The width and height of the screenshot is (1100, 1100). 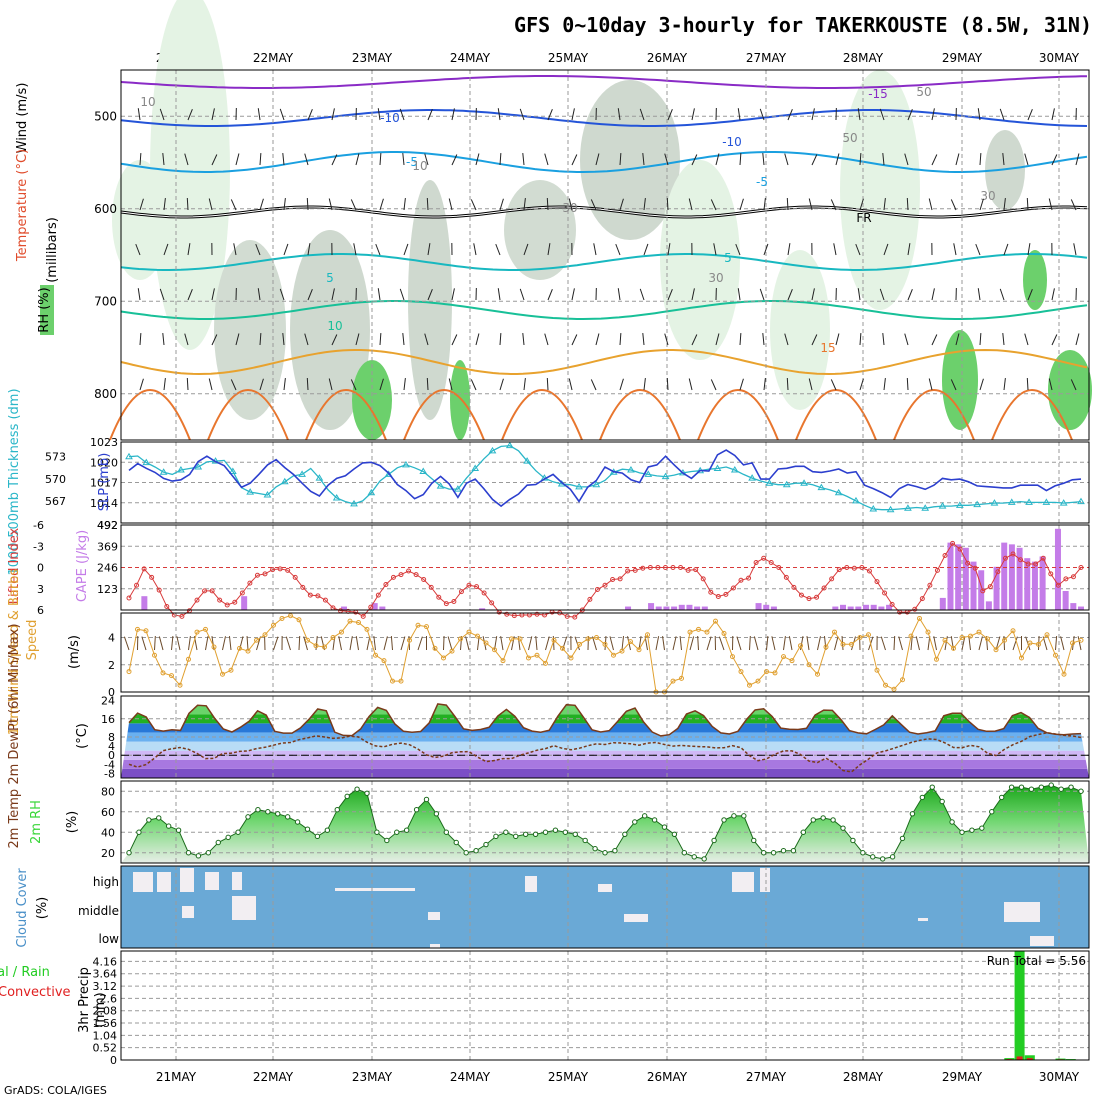 I want to click on date-label-top: 22MAY, so click(x=273, y=58).